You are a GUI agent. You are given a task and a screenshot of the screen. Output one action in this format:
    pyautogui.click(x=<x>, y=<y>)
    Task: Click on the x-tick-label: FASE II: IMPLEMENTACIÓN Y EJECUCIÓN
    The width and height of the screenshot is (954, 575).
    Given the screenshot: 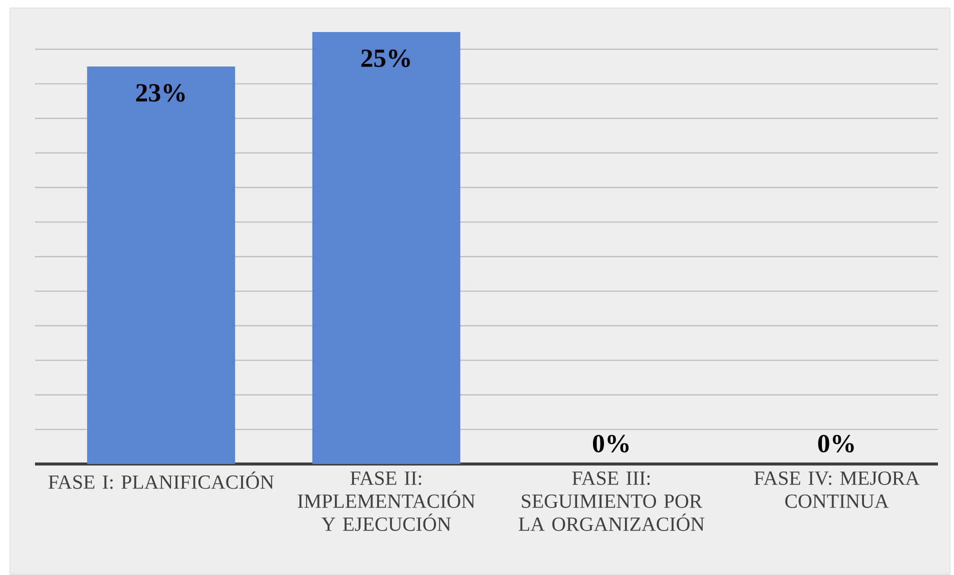 What is the action you would take?
    pyautogui.click(x=387, y=501)
    